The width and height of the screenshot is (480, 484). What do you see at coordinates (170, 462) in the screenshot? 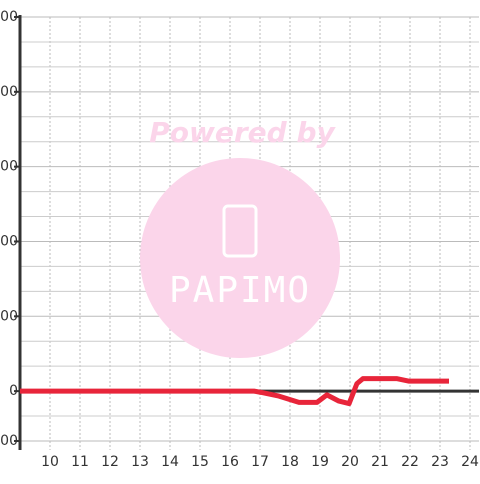
I see `x-tick-label: 14` at bounding box center [170, 462].